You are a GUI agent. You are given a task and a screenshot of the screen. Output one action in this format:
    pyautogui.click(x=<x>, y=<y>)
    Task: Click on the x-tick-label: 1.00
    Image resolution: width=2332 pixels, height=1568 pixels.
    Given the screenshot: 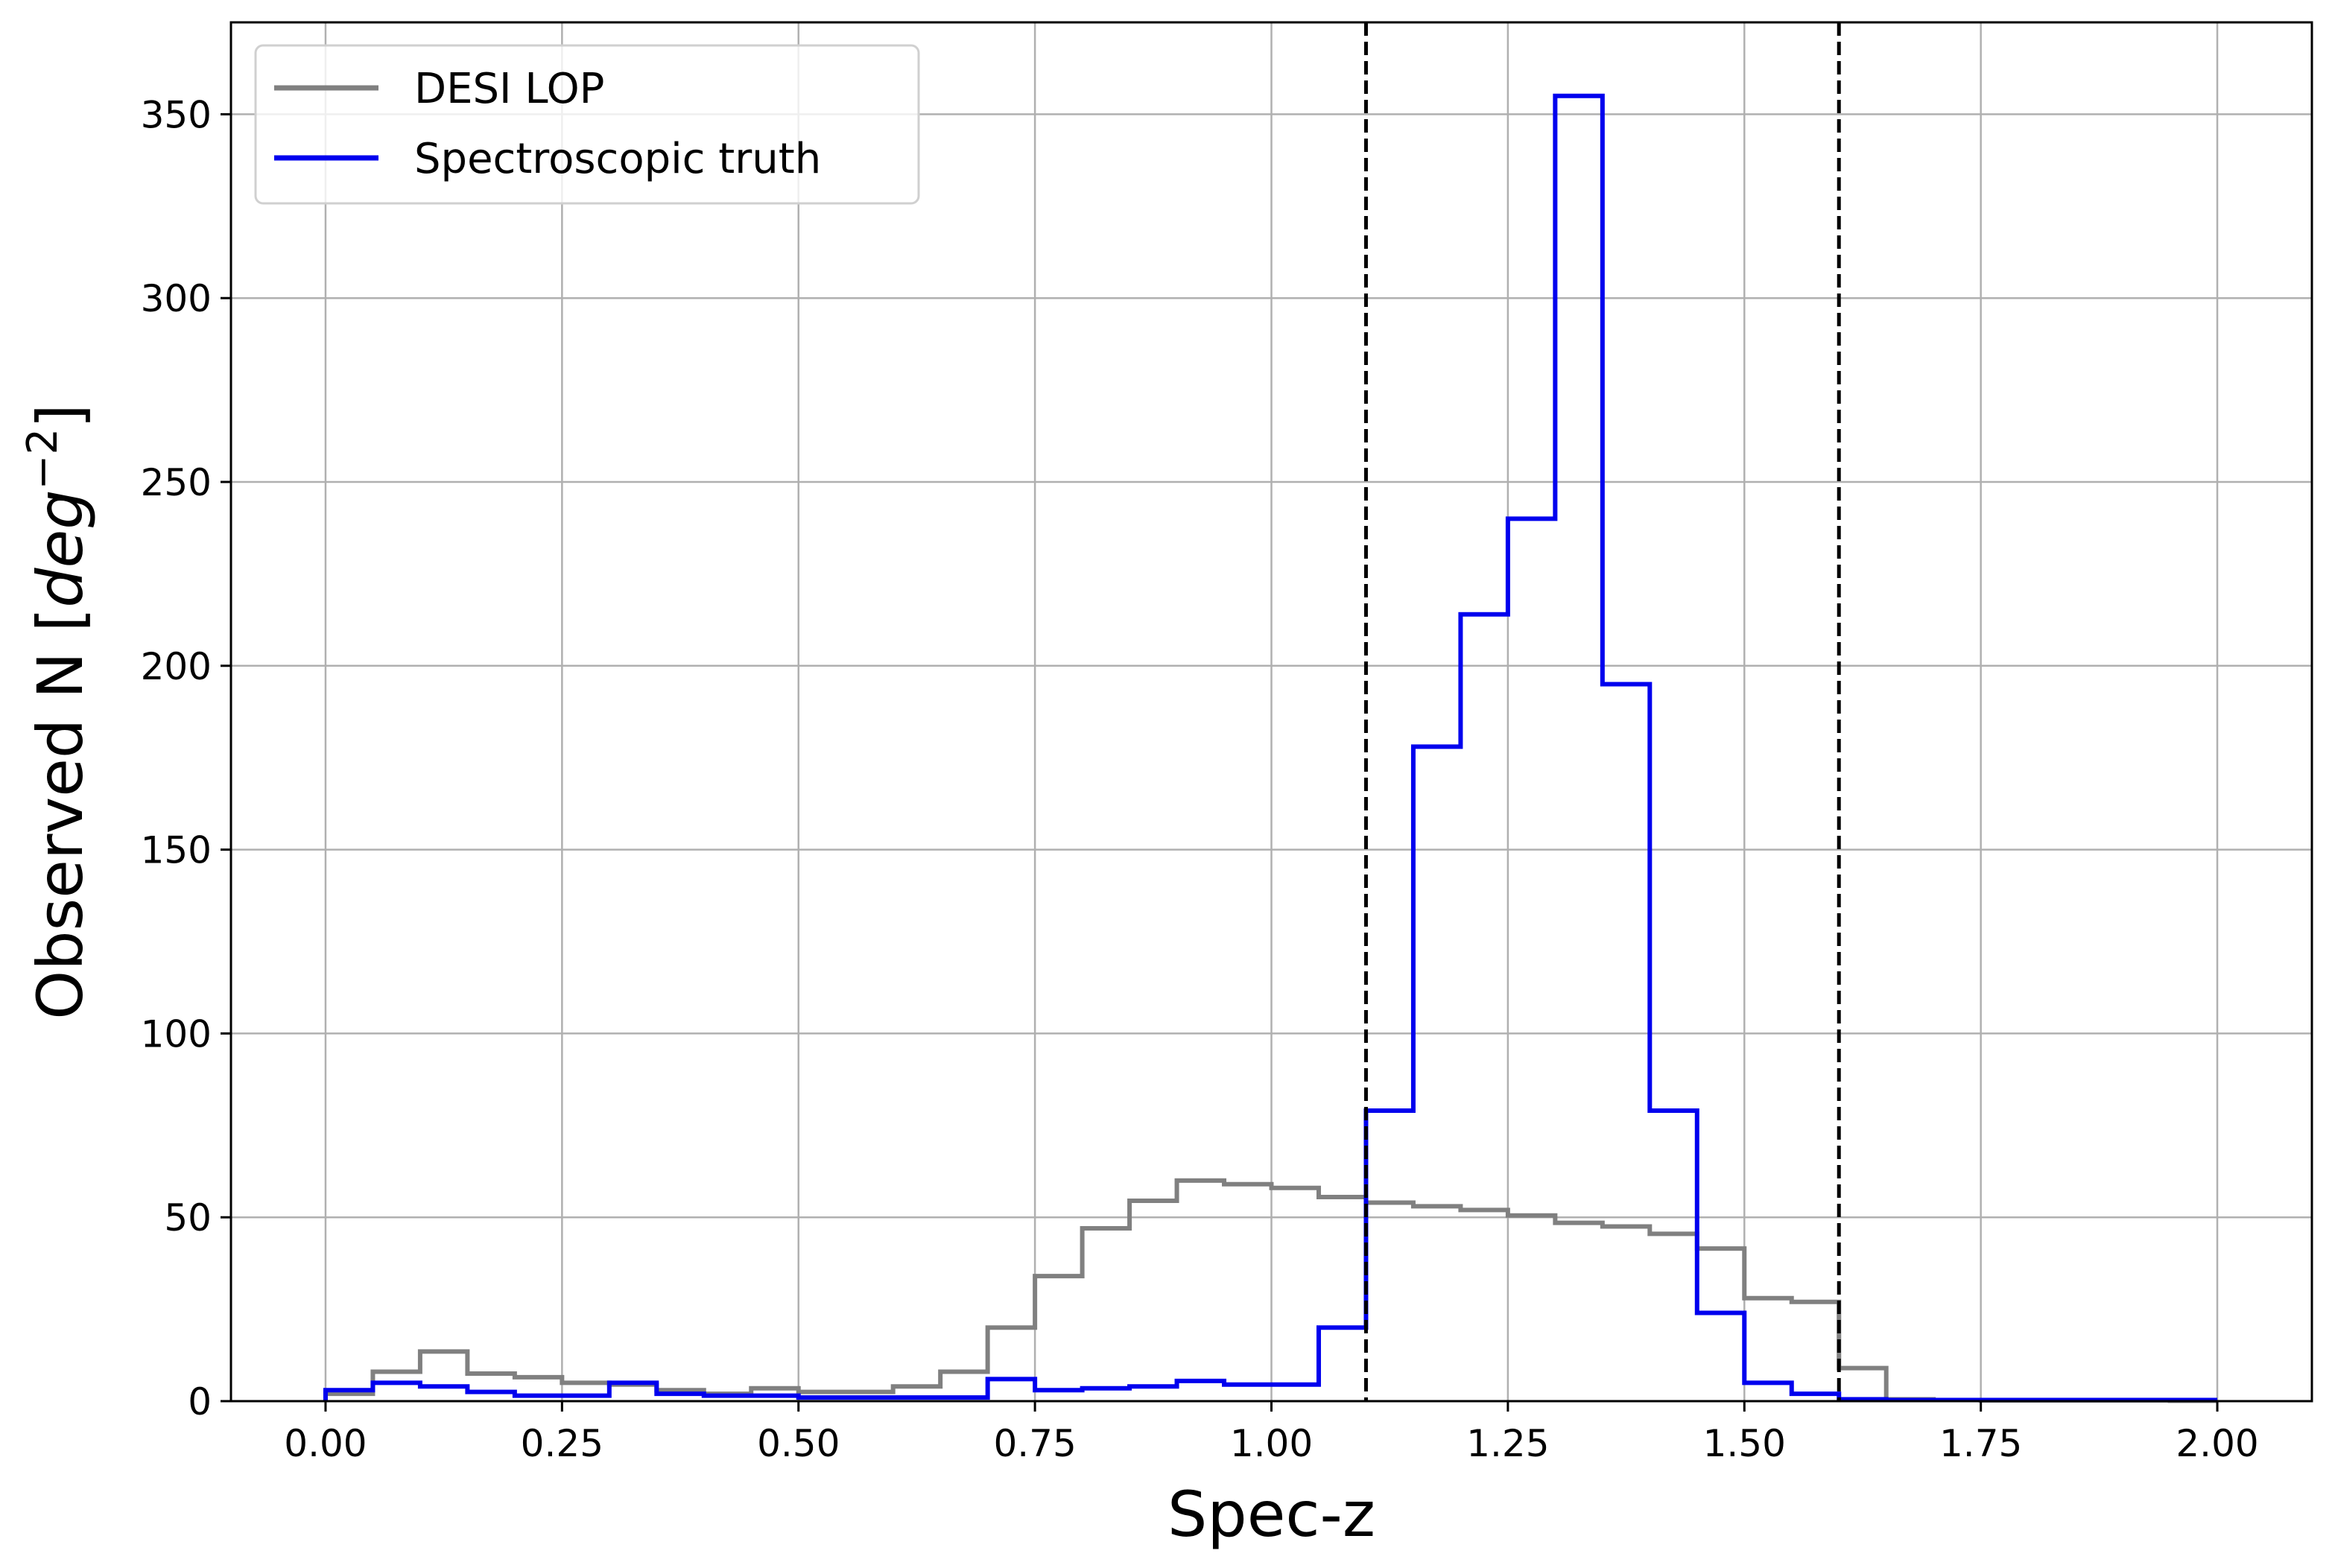 What is the action you would take?
    pyautogui.click(x=1271, y=1443)
    